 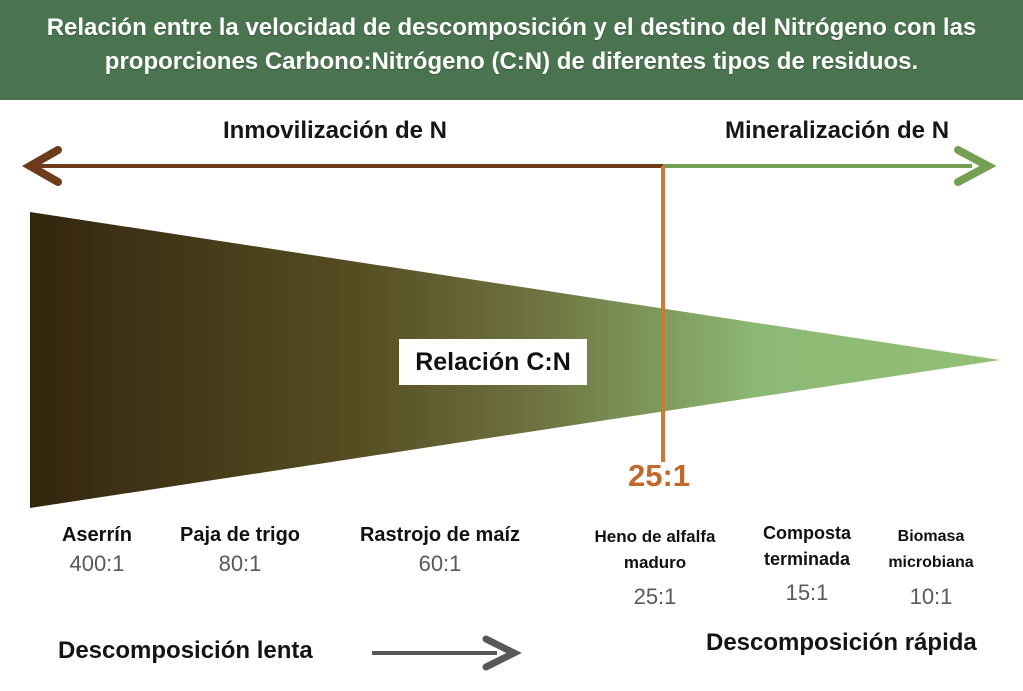 I want to click on material-ratio: 60:1, so click(x=440, y=563).